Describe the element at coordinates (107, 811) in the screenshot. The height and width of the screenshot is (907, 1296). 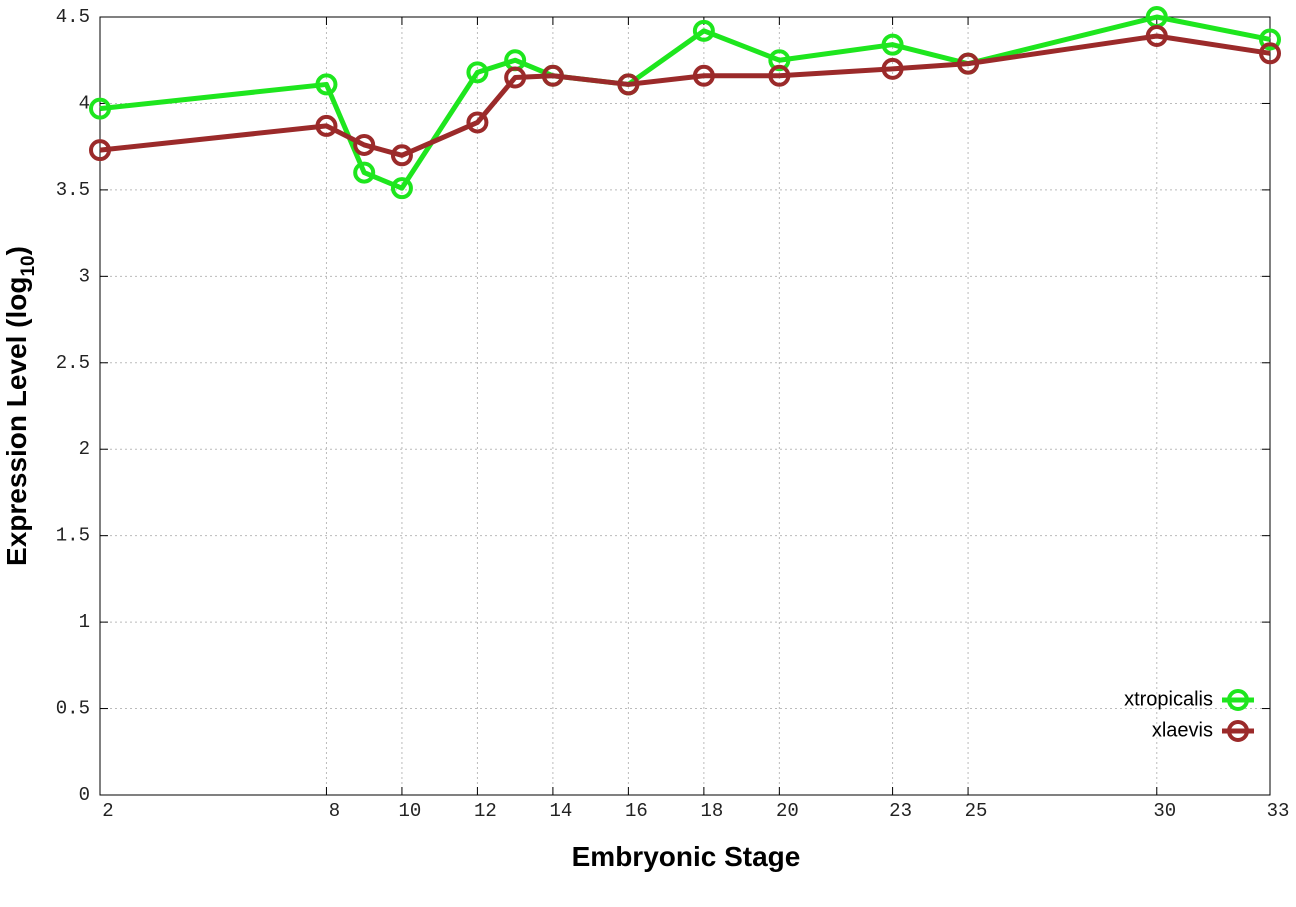
I see `x-tick-label: 2` at that location.